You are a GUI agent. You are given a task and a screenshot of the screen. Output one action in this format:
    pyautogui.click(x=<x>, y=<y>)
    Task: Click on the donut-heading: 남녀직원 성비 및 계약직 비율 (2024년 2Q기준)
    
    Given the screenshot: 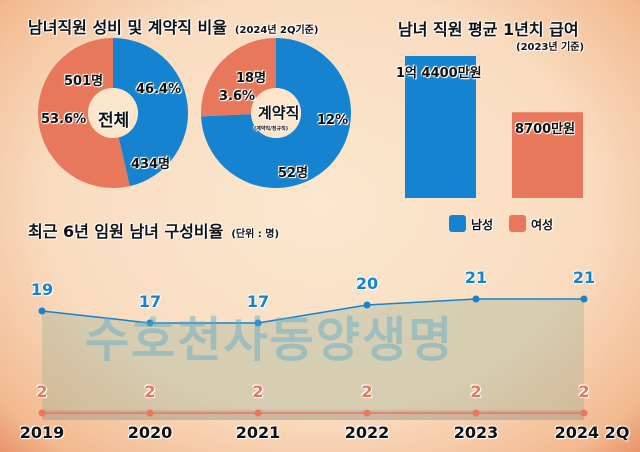 What is the action you would take?
    pyautogui.click(x=173, y=26)
    